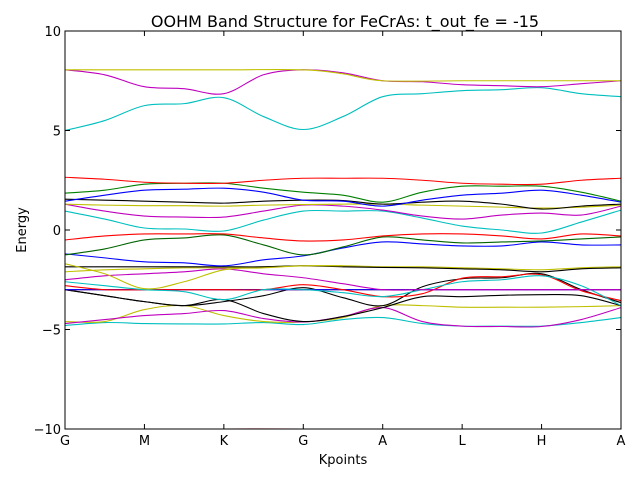 This screenshot has width=640, height=480. What do you see at coordinates (51, 331) in the screenshot?
I see `y-tick-label: −5` at bounding box center [51, 331].